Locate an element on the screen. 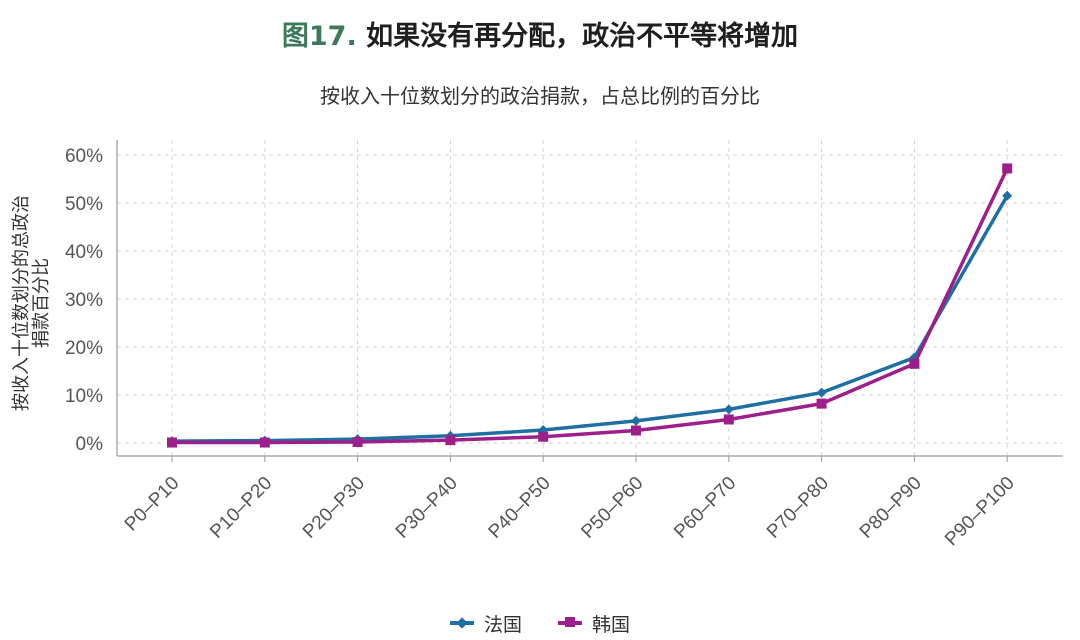 Image resolution: width=1080 pixels, height=640 pixels. y-axis-label-line2: 捐款百分比 is located at coordinates (41, 303).